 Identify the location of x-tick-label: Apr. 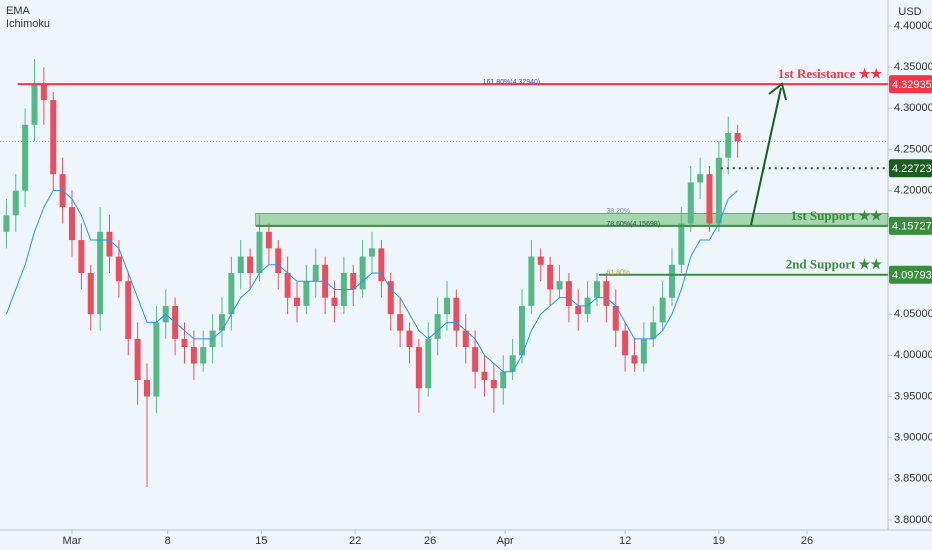
(505, 541).